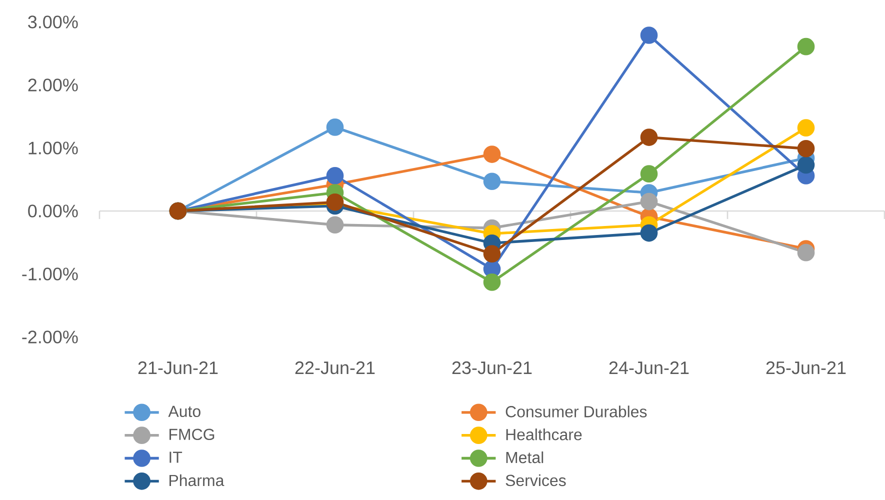  I want to click on legend-label: Pharma, so click(197, 480).